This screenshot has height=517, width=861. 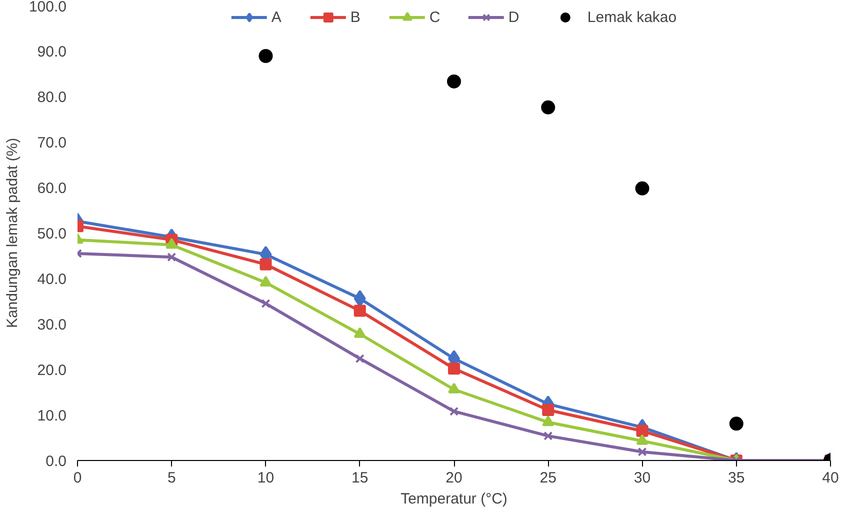 What do you see at coordinates (360, 478) in the screenshot?
I see `x-tick-label: 15` at bounding box center [360, 478].